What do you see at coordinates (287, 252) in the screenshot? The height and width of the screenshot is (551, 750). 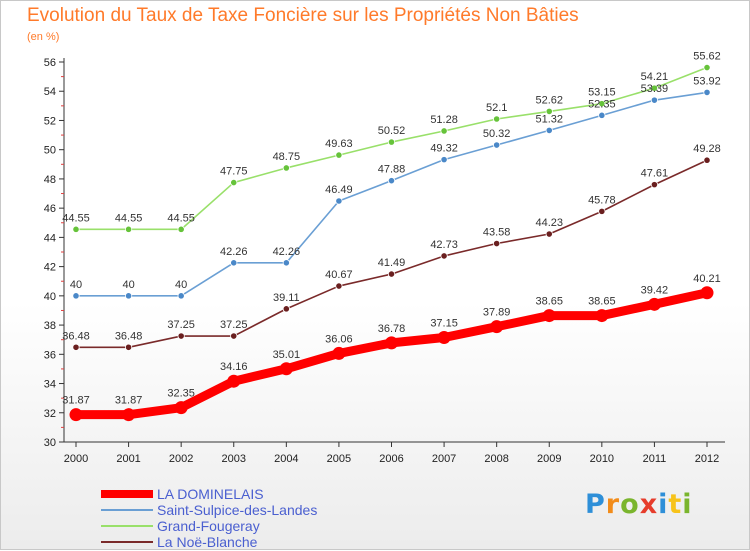 I see `data-label-saint-sulpice-des-landes: 42.26` at bounding box center [287, 252].